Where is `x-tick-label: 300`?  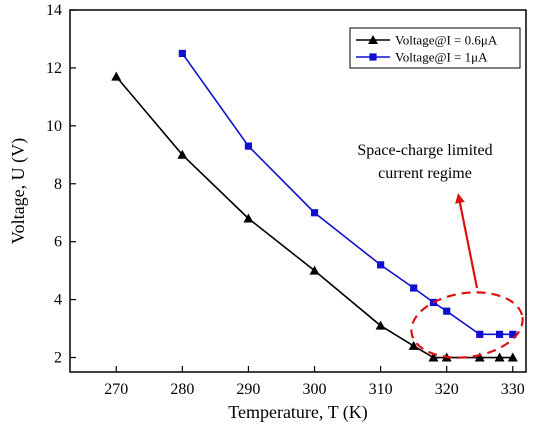
x-tick-label: 300 is located at coordinates (315, 389).